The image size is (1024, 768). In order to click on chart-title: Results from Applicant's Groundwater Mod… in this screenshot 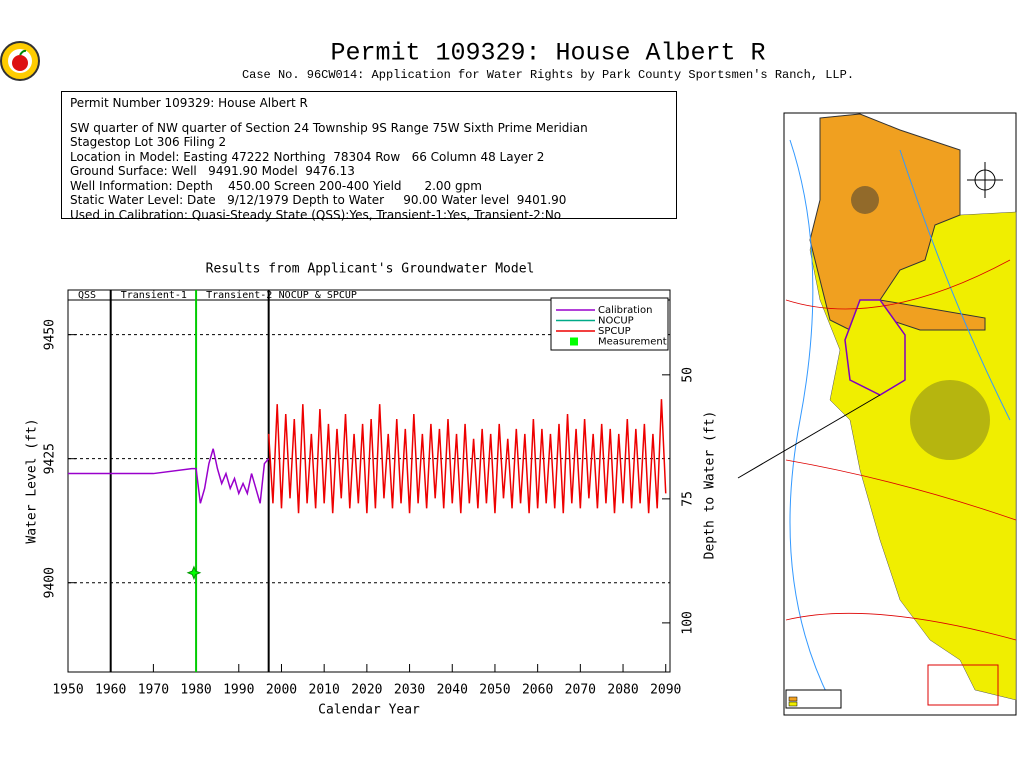, I will do `click(370, 269)`.